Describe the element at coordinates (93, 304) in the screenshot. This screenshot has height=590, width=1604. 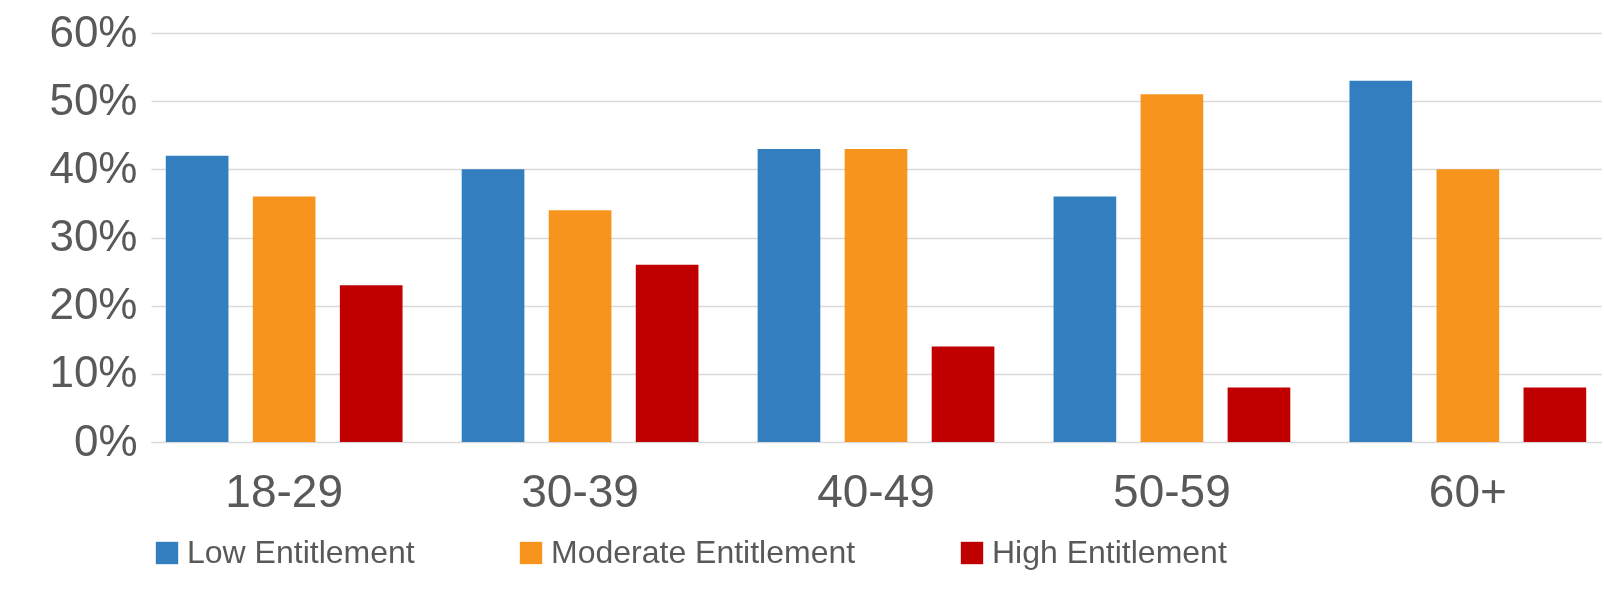
I see `y-tick-label: 20%` at that location.